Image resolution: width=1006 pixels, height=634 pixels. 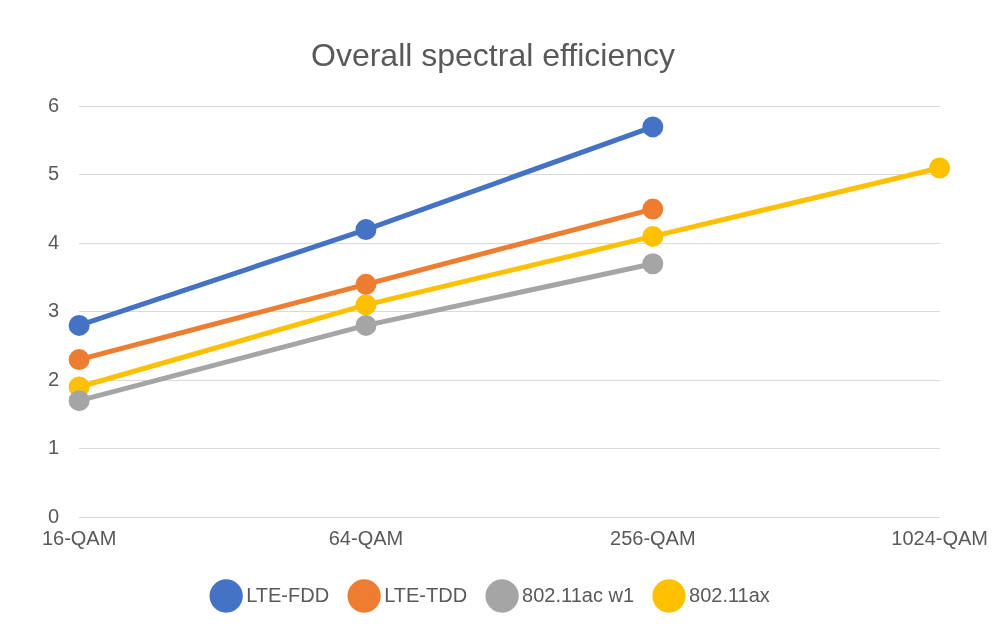 I want to click on legend-label: LTE-FDD, so click(x=288, y=594).